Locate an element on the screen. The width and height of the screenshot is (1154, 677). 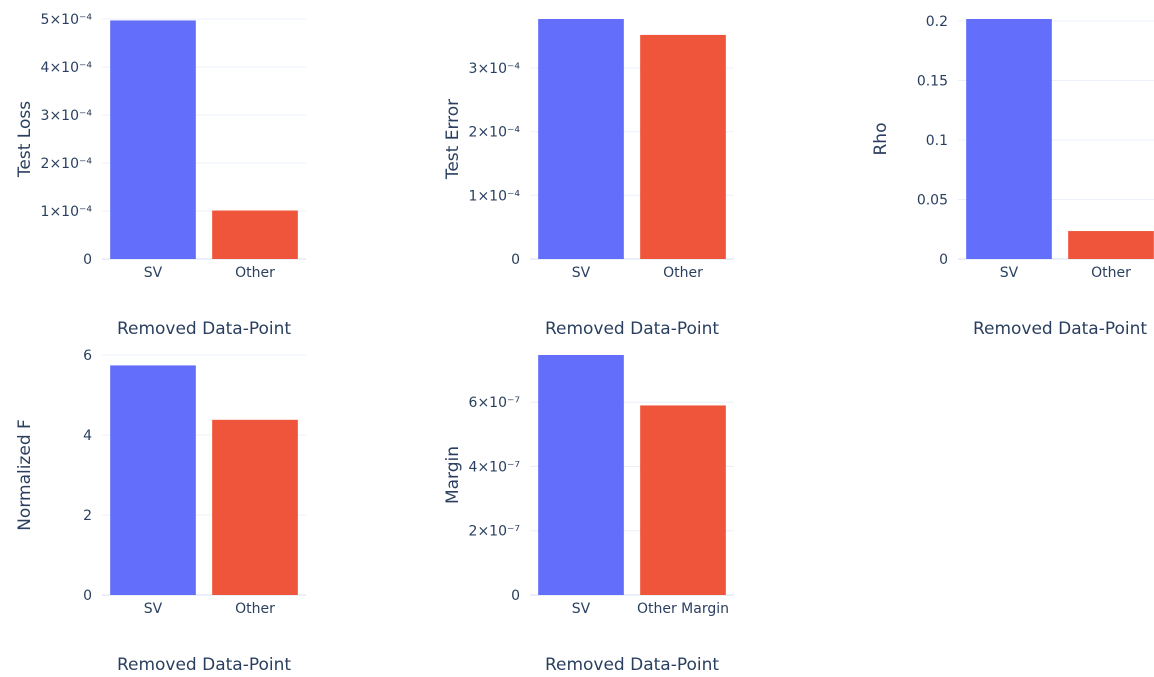
y-axis-title: Normalized F is located at coordinates (25, 475).